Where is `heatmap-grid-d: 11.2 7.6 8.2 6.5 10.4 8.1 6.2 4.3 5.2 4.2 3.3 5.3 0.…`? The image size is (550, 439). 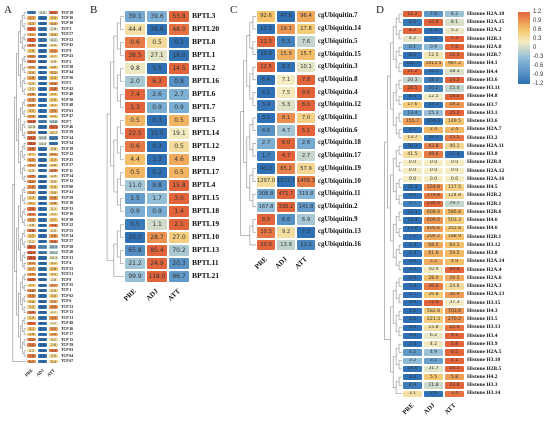 heatmap-grid-d: 11.2 7.6 8.2 6.5 10.4 8.1 6.2 4.3 5.2 4.2 3.3 5.3 0.… is located at coordinates (433, 204).